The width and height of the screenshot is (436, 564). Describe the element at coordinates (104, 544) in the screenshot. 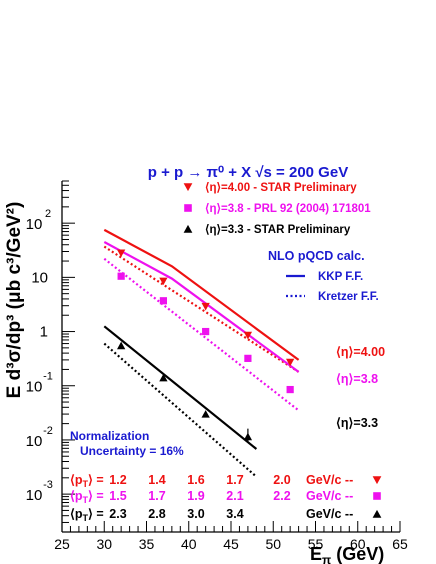

I see `x-tick-label: 30` at that location.